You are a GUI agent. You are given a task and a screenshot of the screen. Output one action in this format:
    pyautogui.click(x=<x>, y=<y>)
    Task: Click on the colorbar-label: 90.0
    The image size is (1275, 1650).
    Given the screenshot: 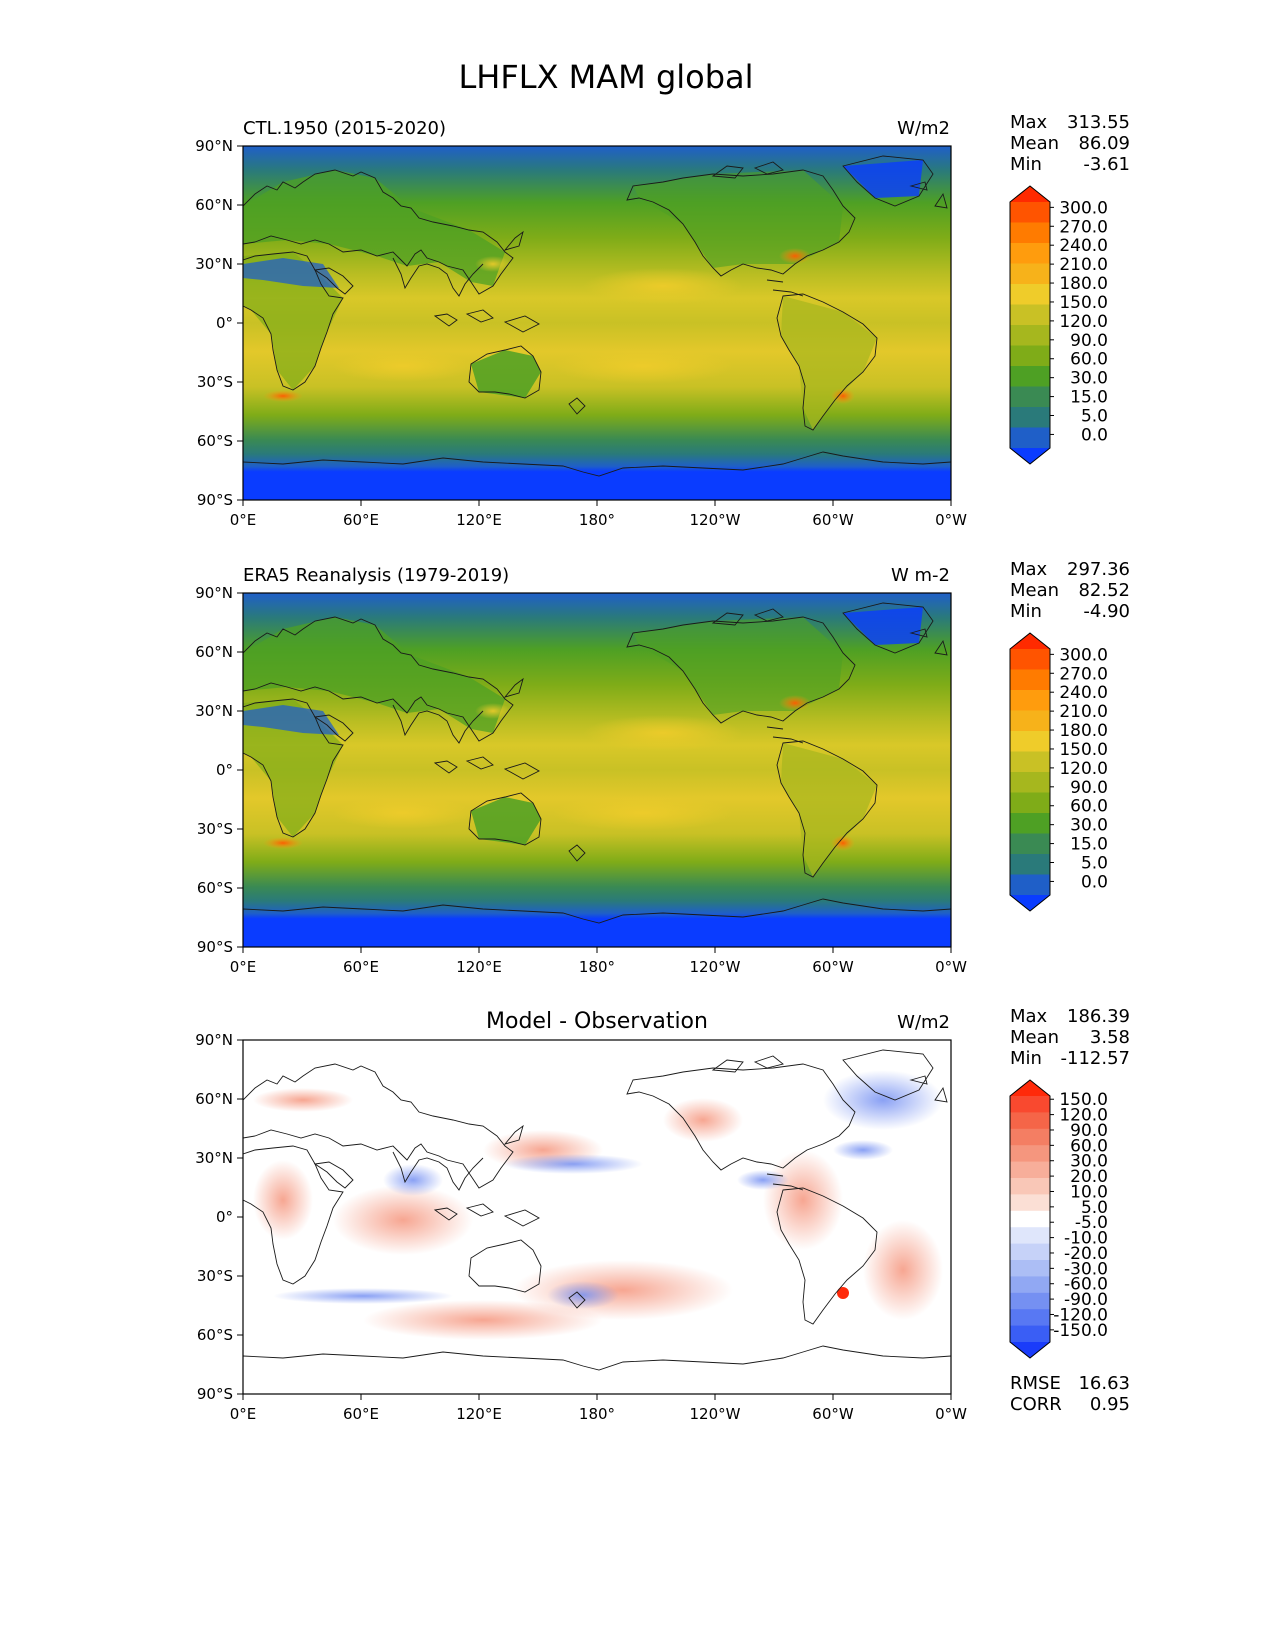 What is the action you would take?
    pyautogui.click(x=1089, y=1131)
    